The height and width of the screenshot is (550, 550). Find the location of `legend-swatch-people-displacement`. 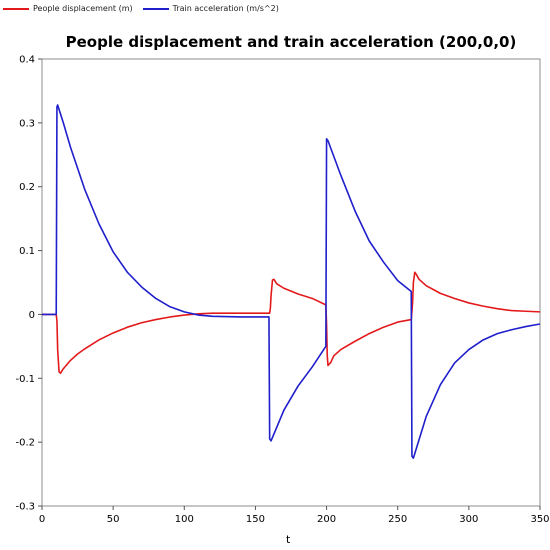

legend-swatch-people-displacement is located at coordinates (16, 8).